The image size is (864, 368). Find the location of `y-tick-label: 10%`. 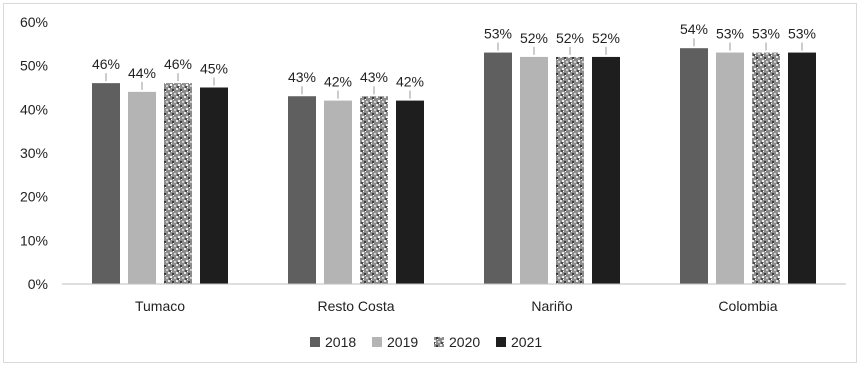

y-tick-label: 10% is located at coordinates (34, 240).